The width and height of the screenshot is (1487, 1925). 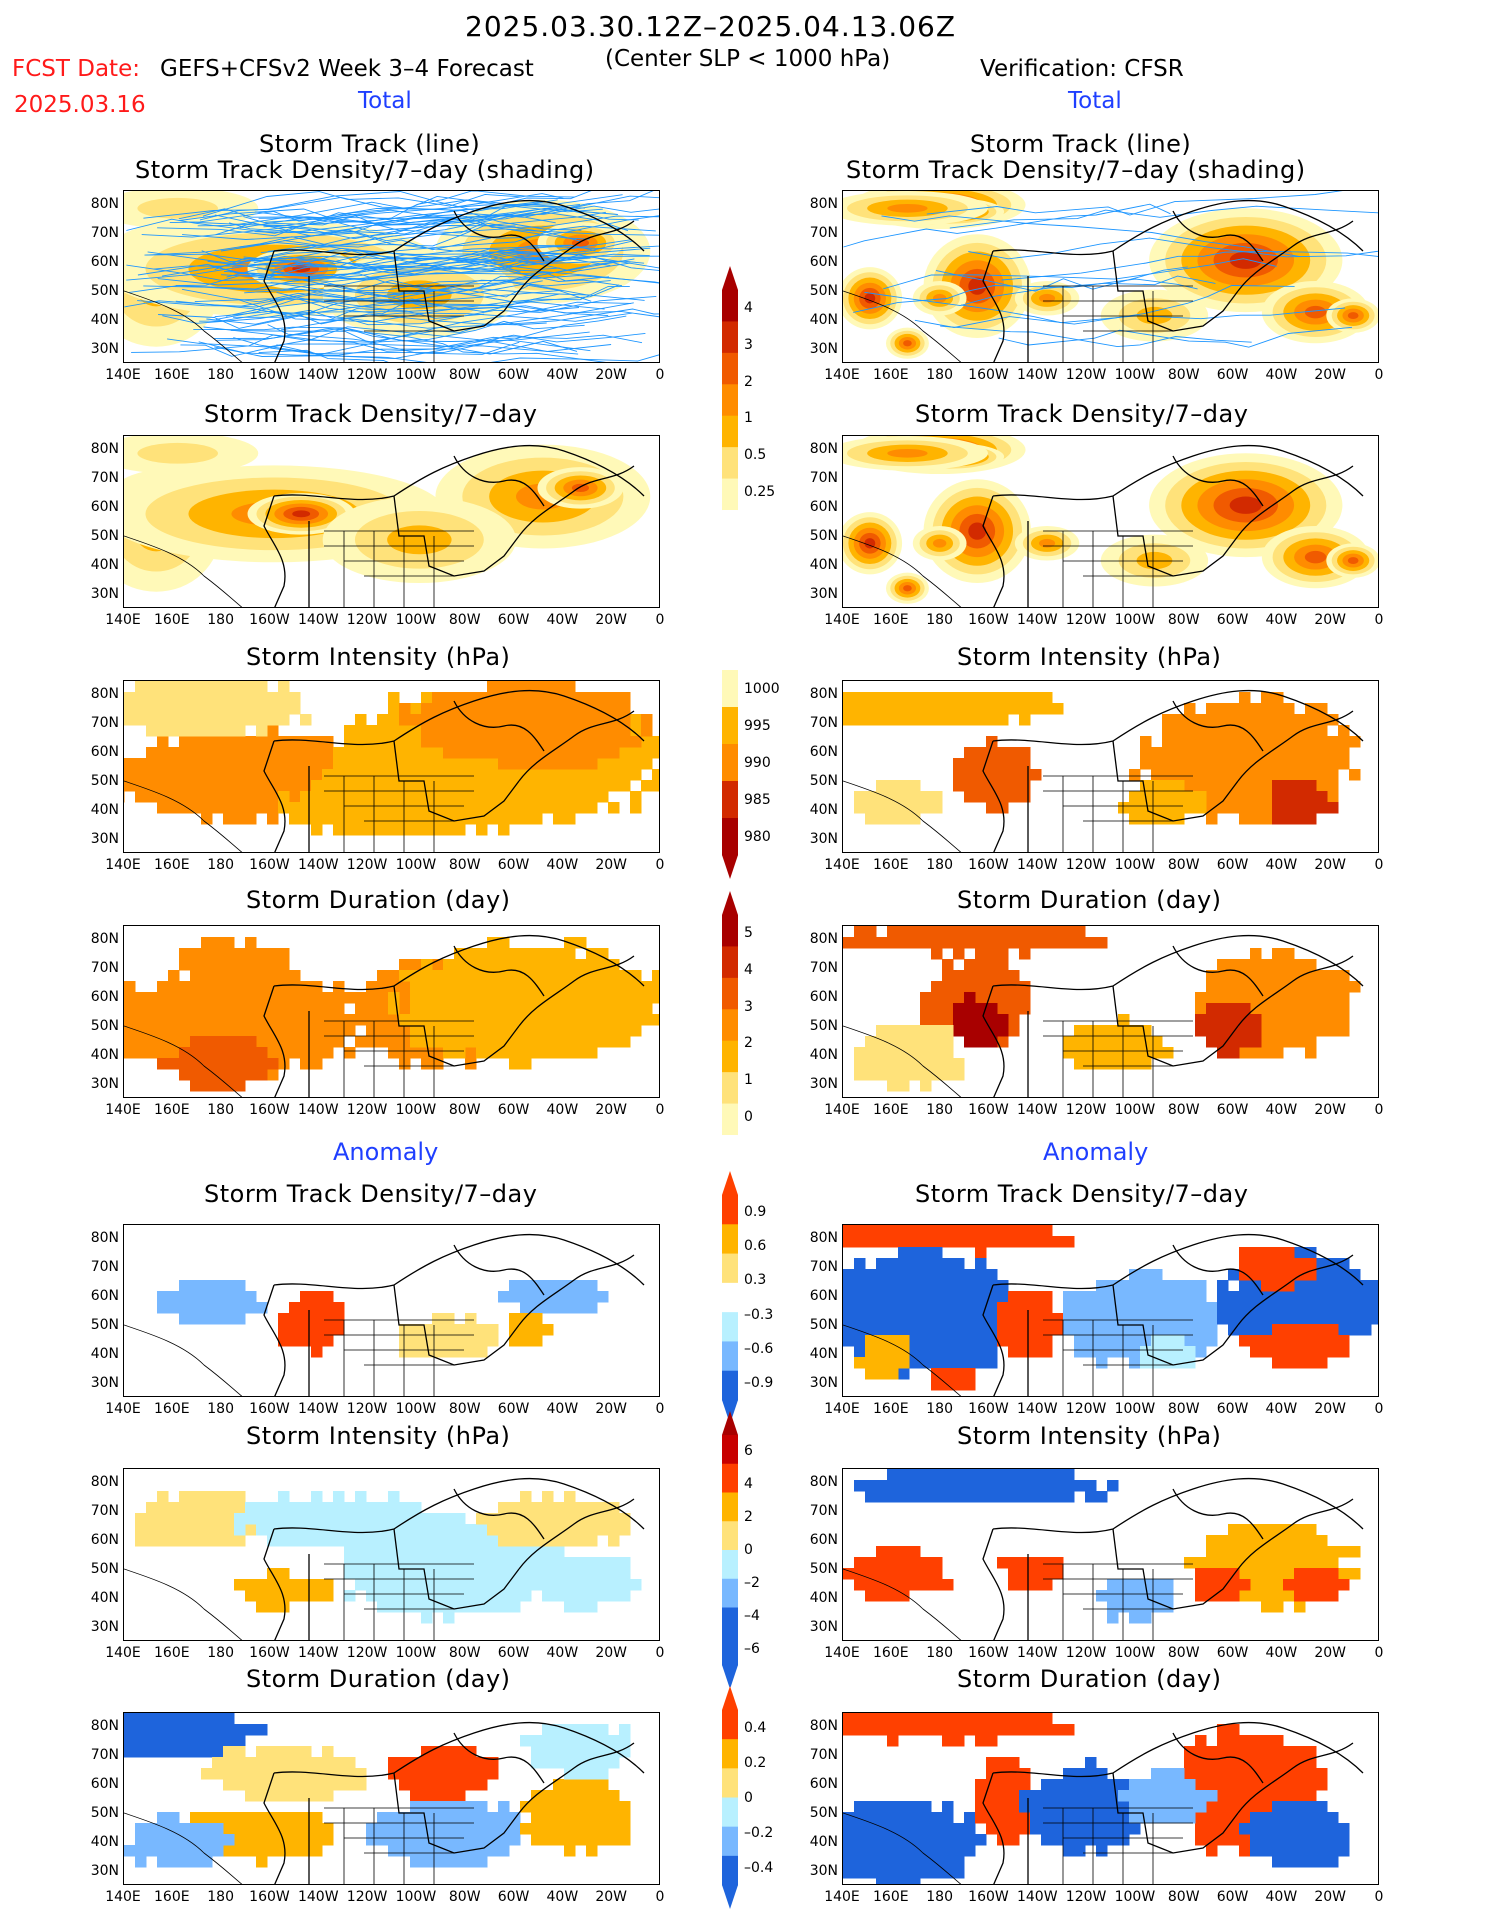 What do you see at coordinates (1037, 620) in the screenshot?
I see `lon-tick-label: 140W` at bounding box center [1037, 620].